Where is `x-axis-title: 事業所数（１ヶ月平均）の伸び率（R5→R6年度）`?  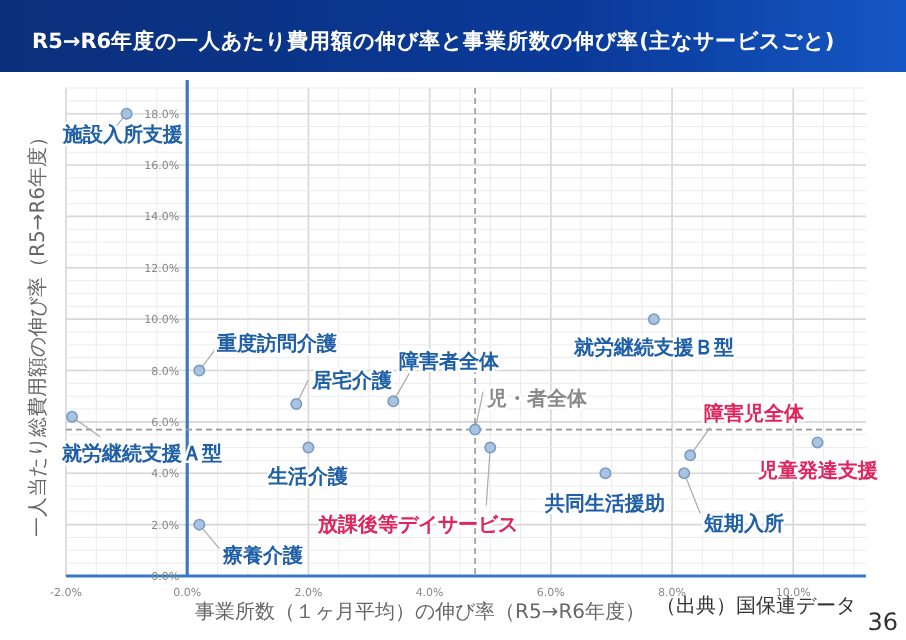 x-axis-title: 事業所数（１ヶ月平均）の伸び率（R5→R6年度） is located at coordinates (420, 612).